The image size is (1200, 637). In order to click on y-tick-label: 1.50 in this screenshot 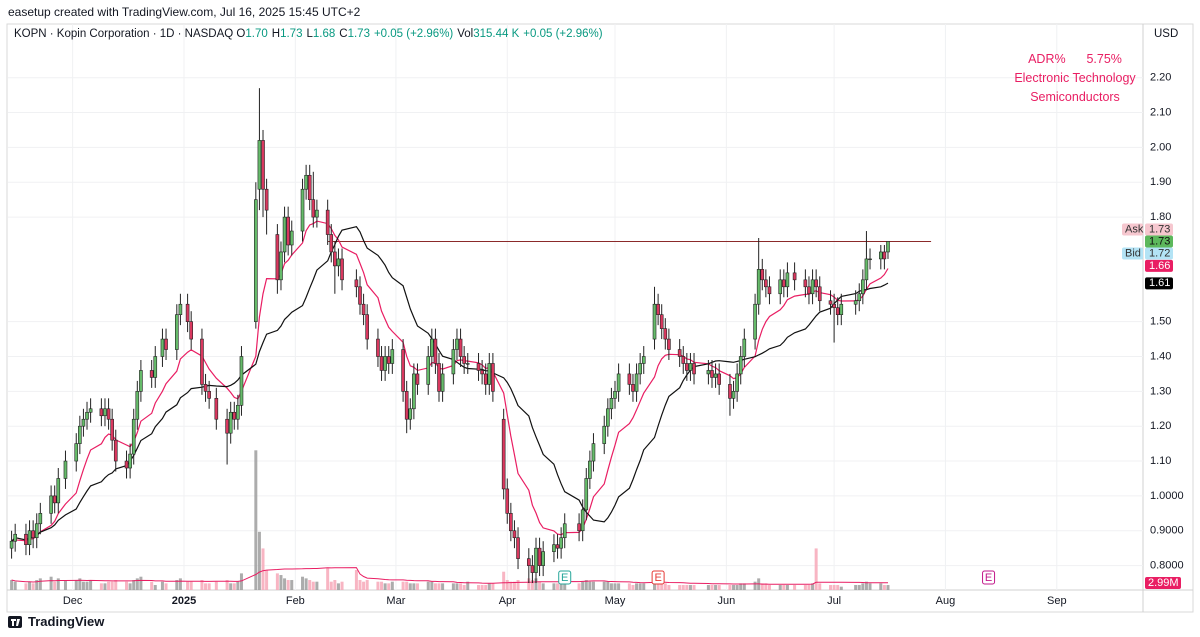, I will do `click(1160, 322)`.